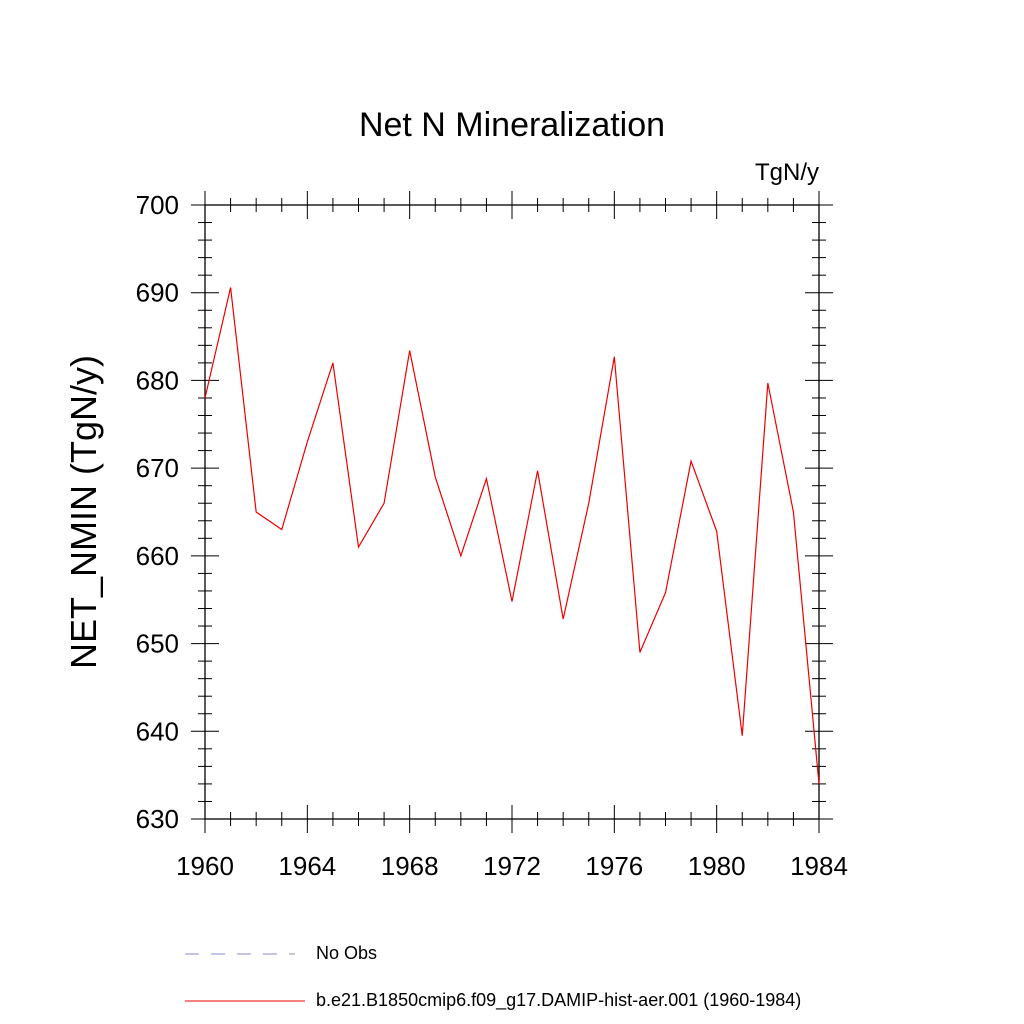  Describe the element at coordinates (205, 866) in the screenshot. I see `x-tick-label: 1960` at that location.